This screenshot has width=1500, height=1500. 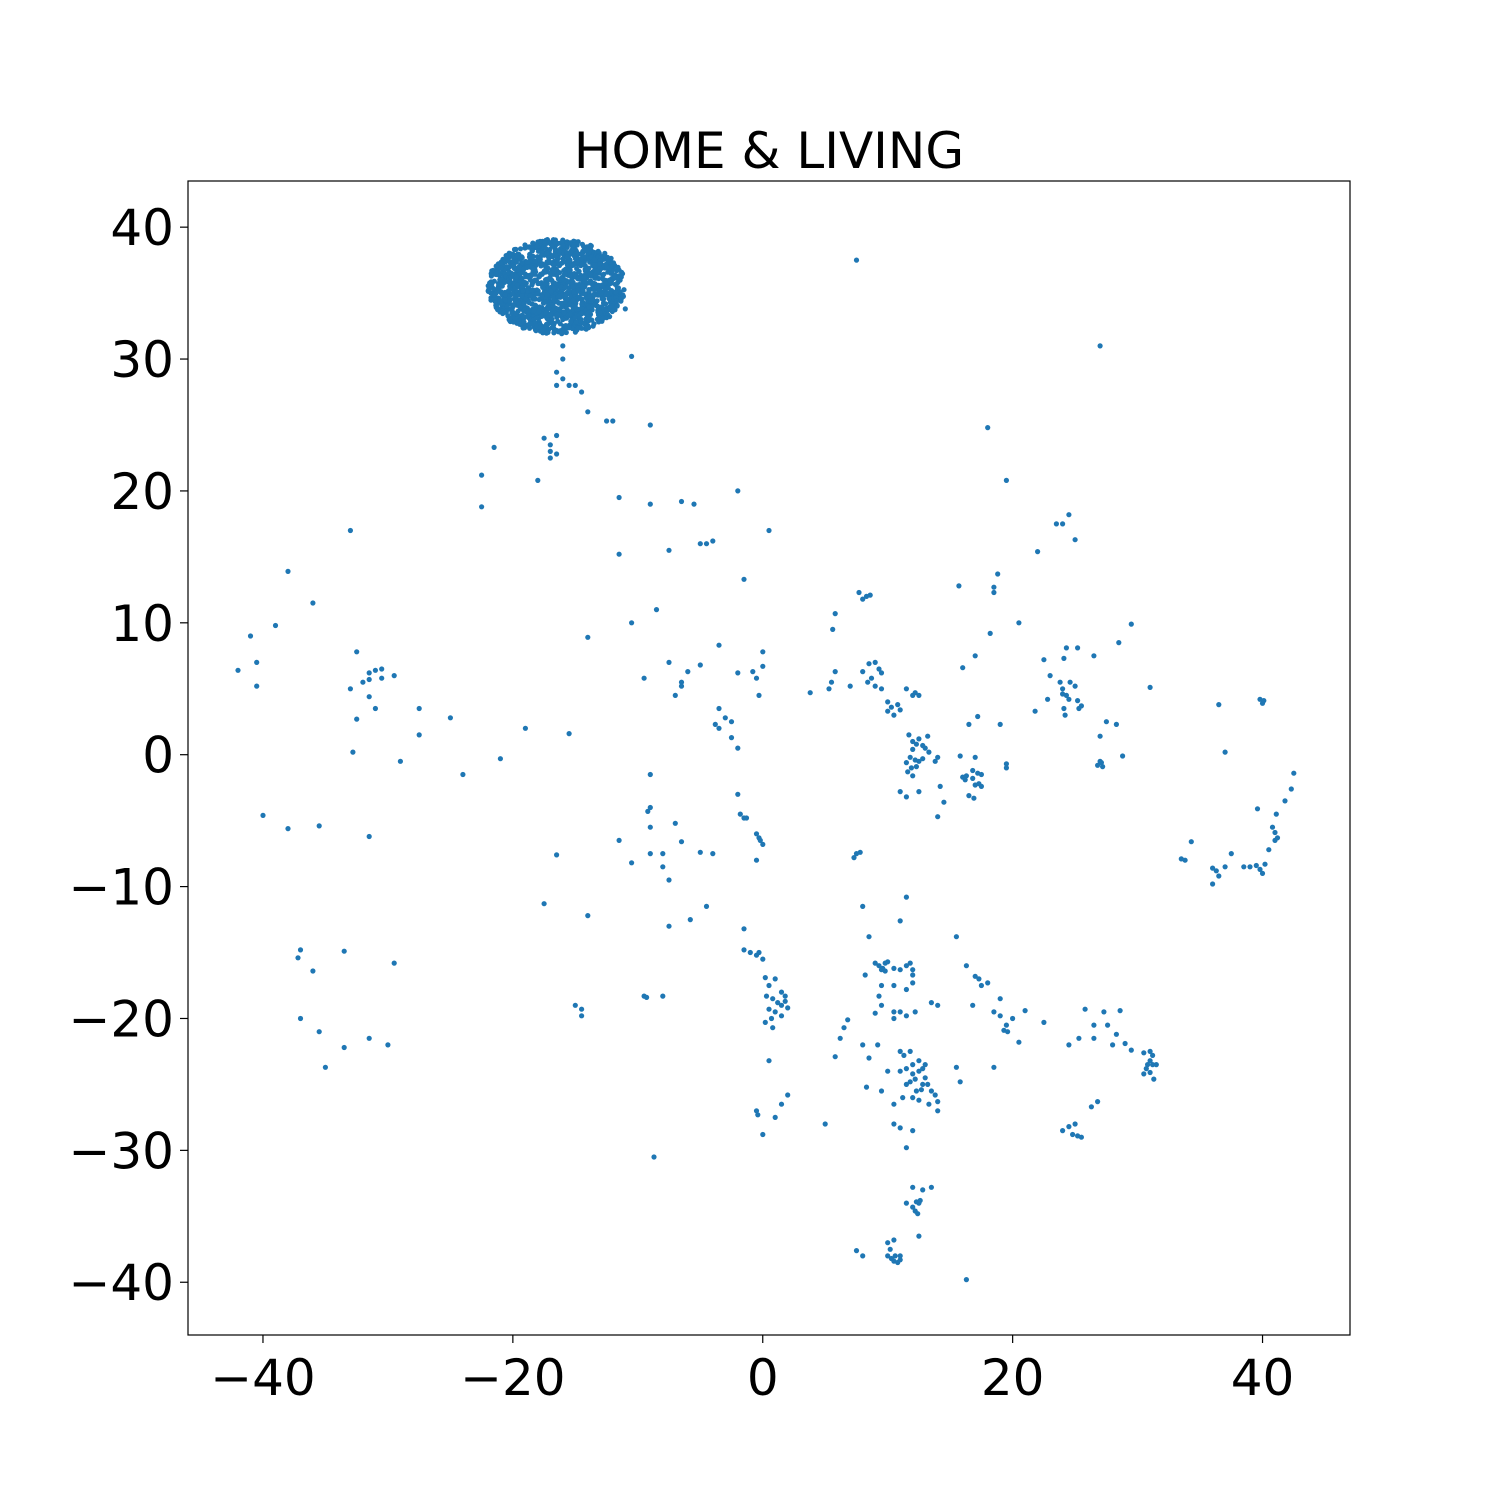 I want to click on y-axis: 40 30 20 10 0 −10 −20 −30 −40, so click(x=128, y=755).